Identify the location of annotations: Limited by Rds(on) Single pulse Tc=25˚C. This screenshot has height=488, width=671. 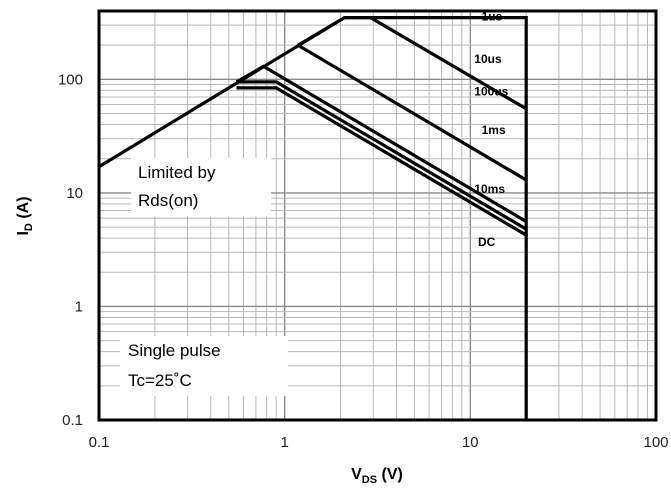
(204, 277).